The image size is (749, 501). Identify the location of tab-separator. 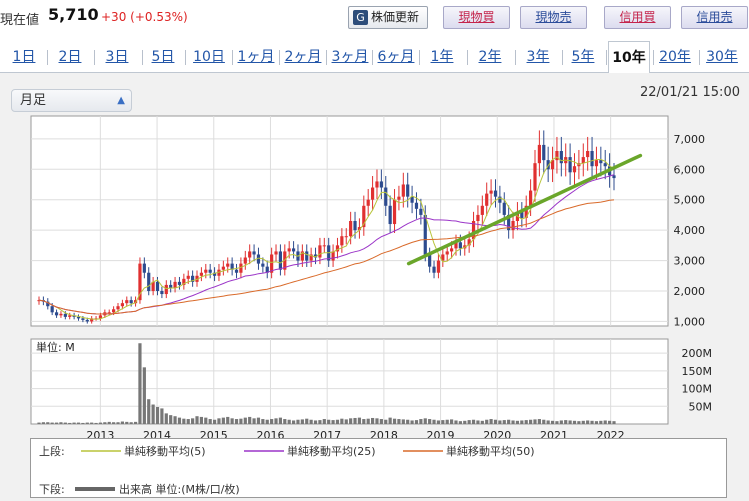
(562, 57).